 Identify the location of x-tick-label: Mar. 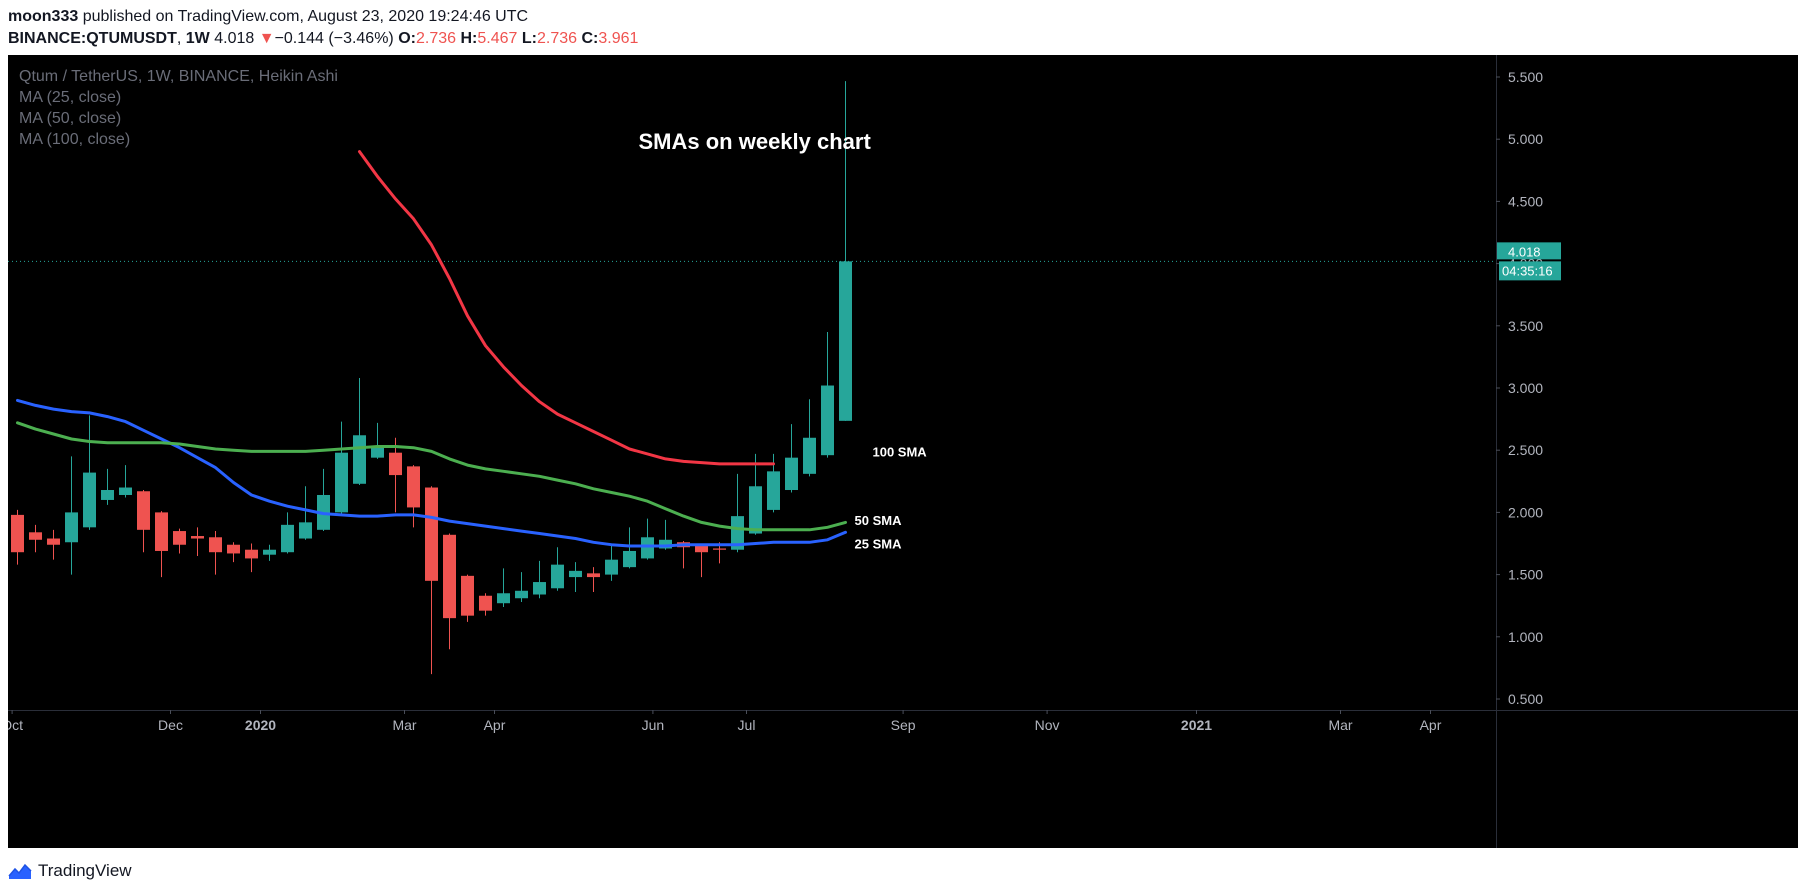
(1340, 725).